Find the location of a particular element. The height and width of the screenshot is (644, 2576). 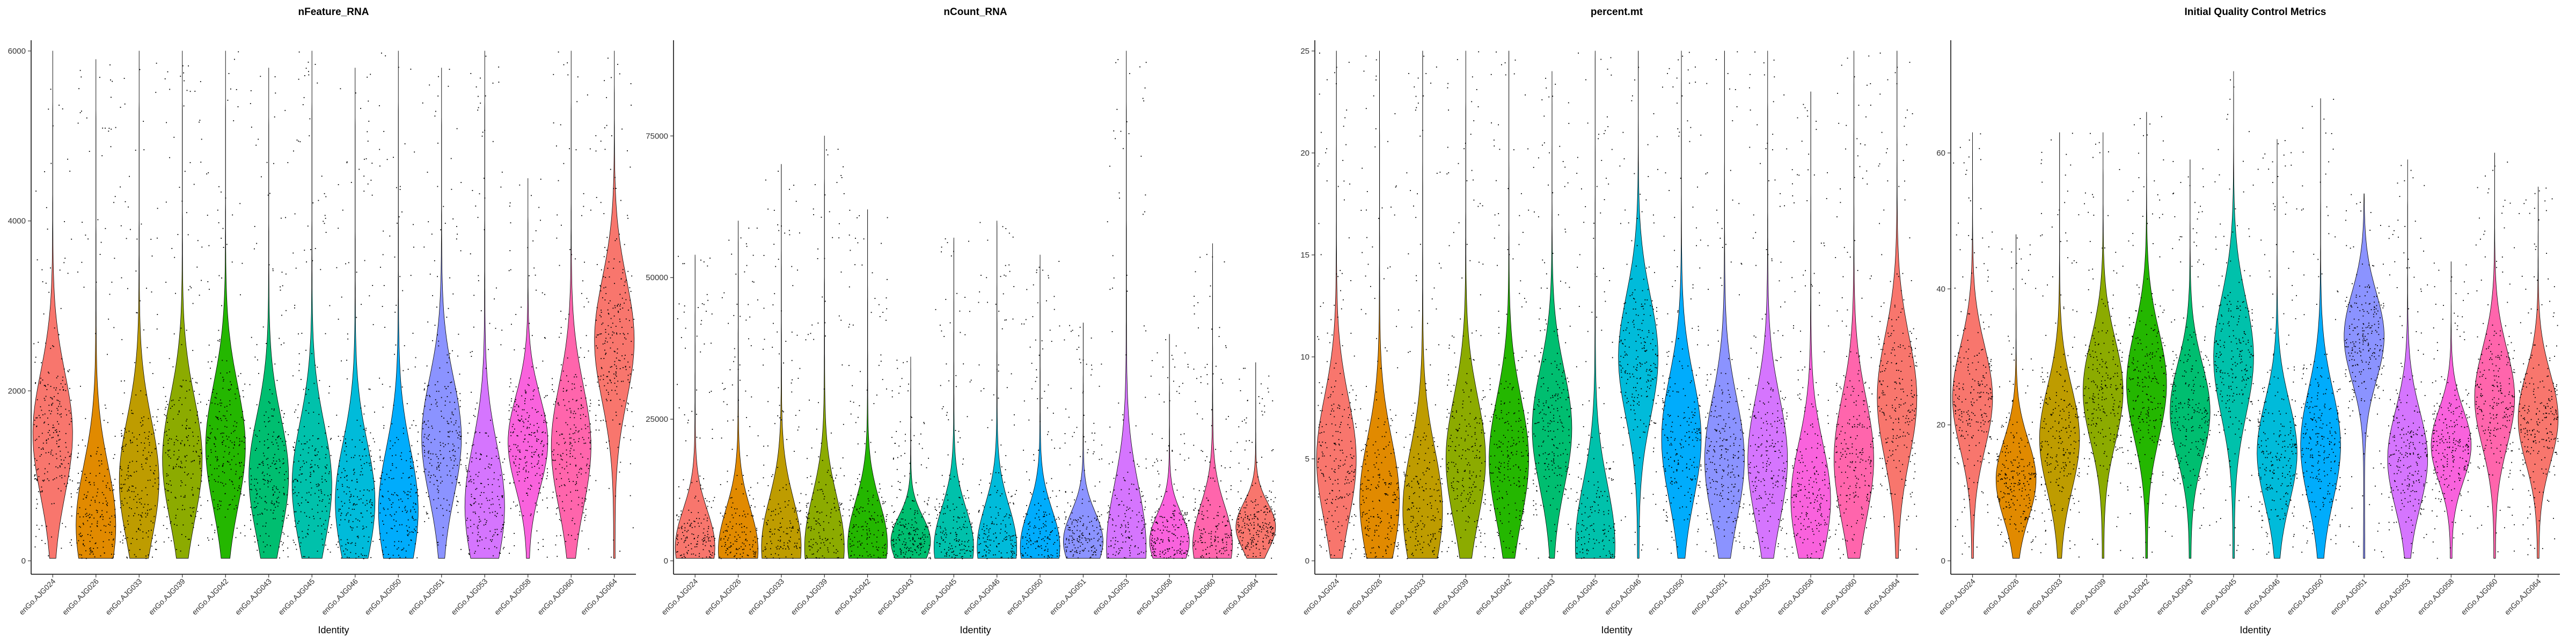

jitter-points-enGo.AJG058 is located at coordinates (2451, 410).